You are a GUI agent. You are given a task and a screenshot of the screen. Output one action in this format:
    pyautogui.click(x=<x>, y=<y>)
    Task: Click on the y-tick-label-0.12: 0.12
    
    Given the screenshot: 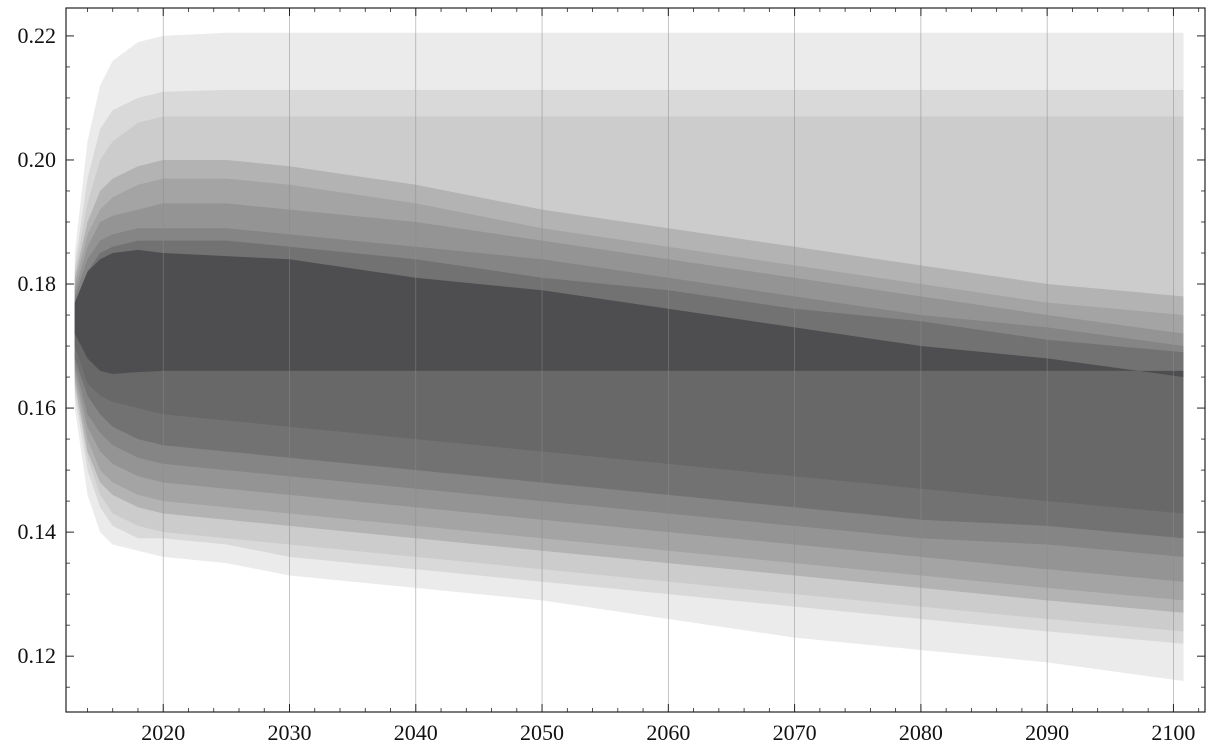 What is the action you would take?
    pyautogui.click(x=37, y=655)
    